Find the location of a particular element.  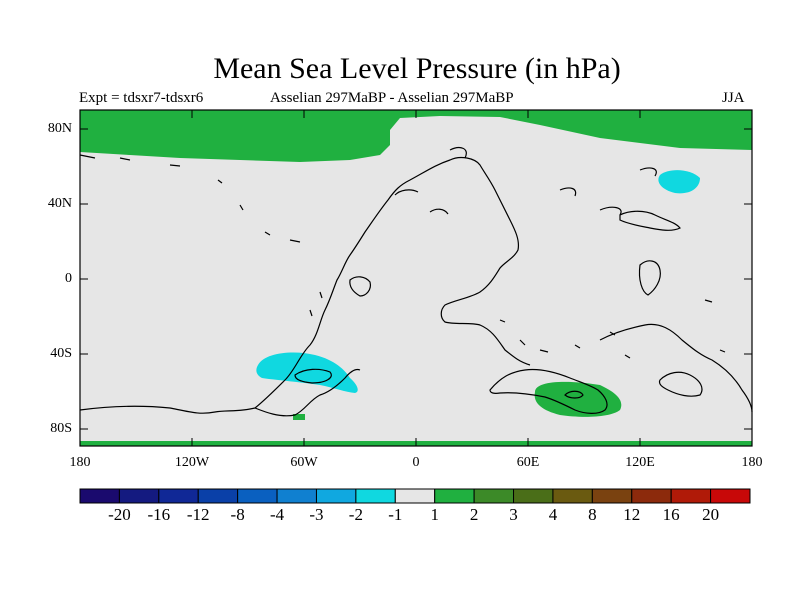

colorbar-label: 4 is located at coordinates (553, 514).